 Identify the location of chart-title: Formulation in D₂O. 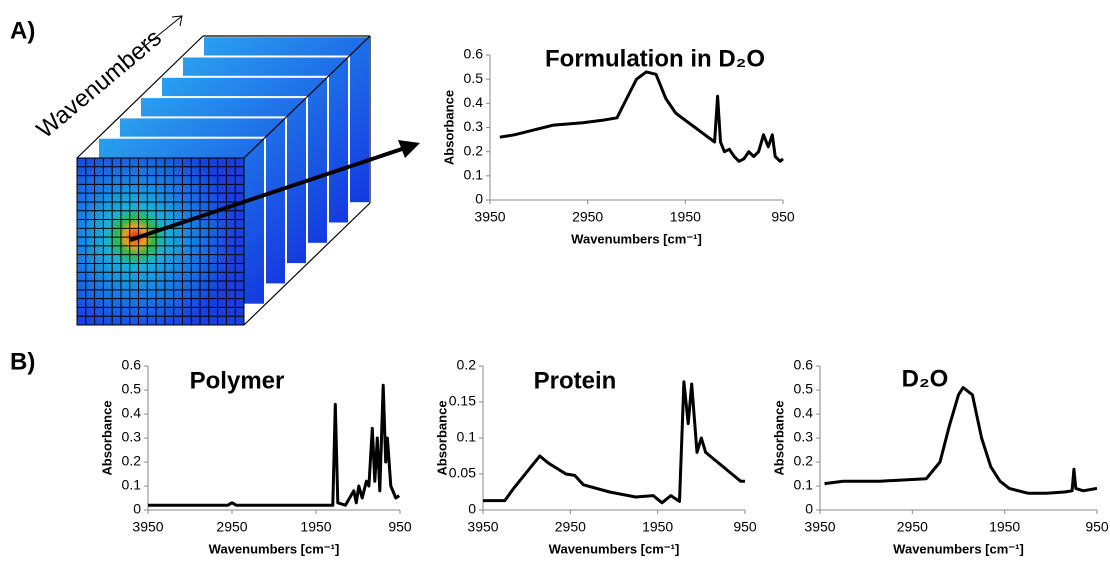
(655, 58).